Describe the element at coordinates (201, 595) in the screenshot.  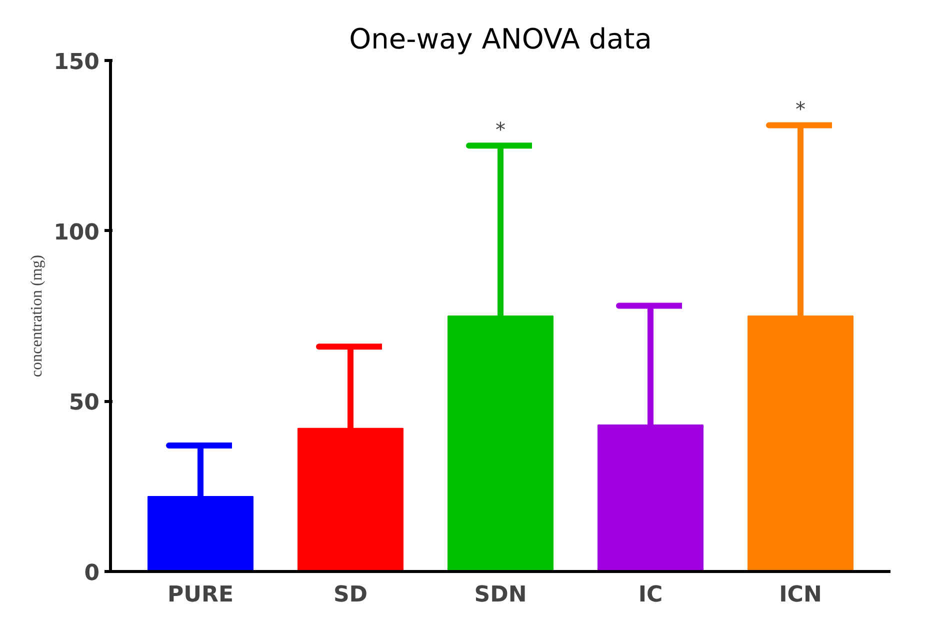
I see `x-tick-label: PURE` at that location.